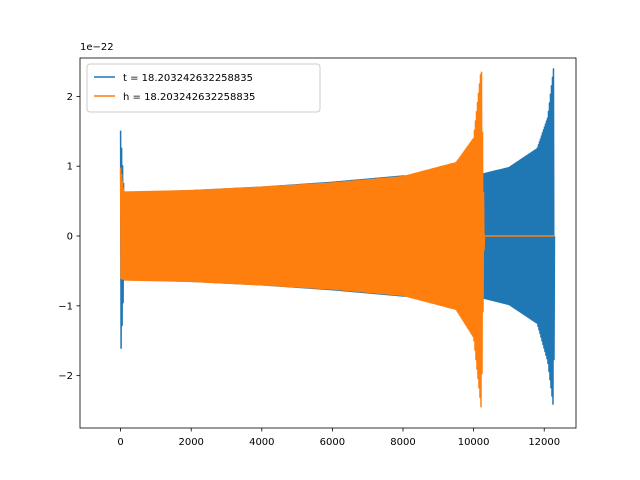  I want to click on y-tick-label: −1, so click(65, 306).